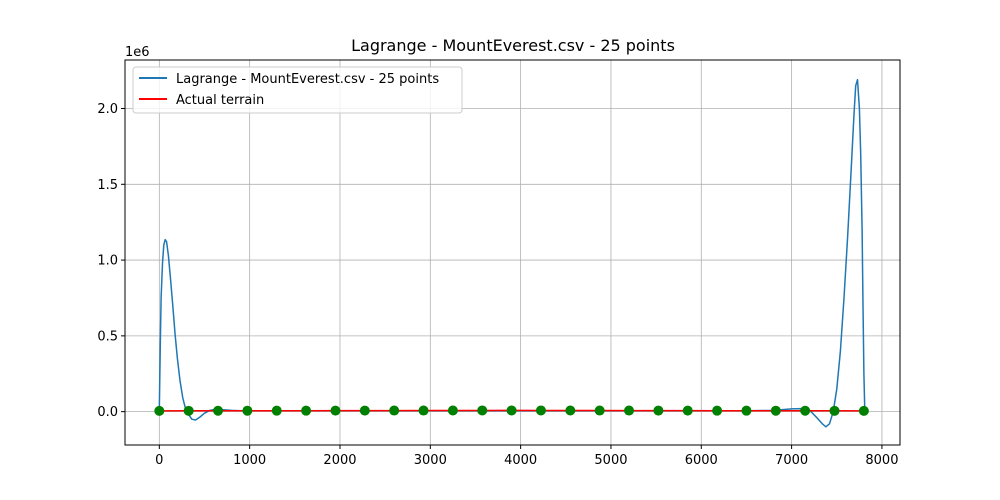 Image resolution: width=1000 pixels, height=500 pixels. Describe the element at coordinates (610, 460) in the screenshot. I see `x-tick-label-5: 5000` at that location.